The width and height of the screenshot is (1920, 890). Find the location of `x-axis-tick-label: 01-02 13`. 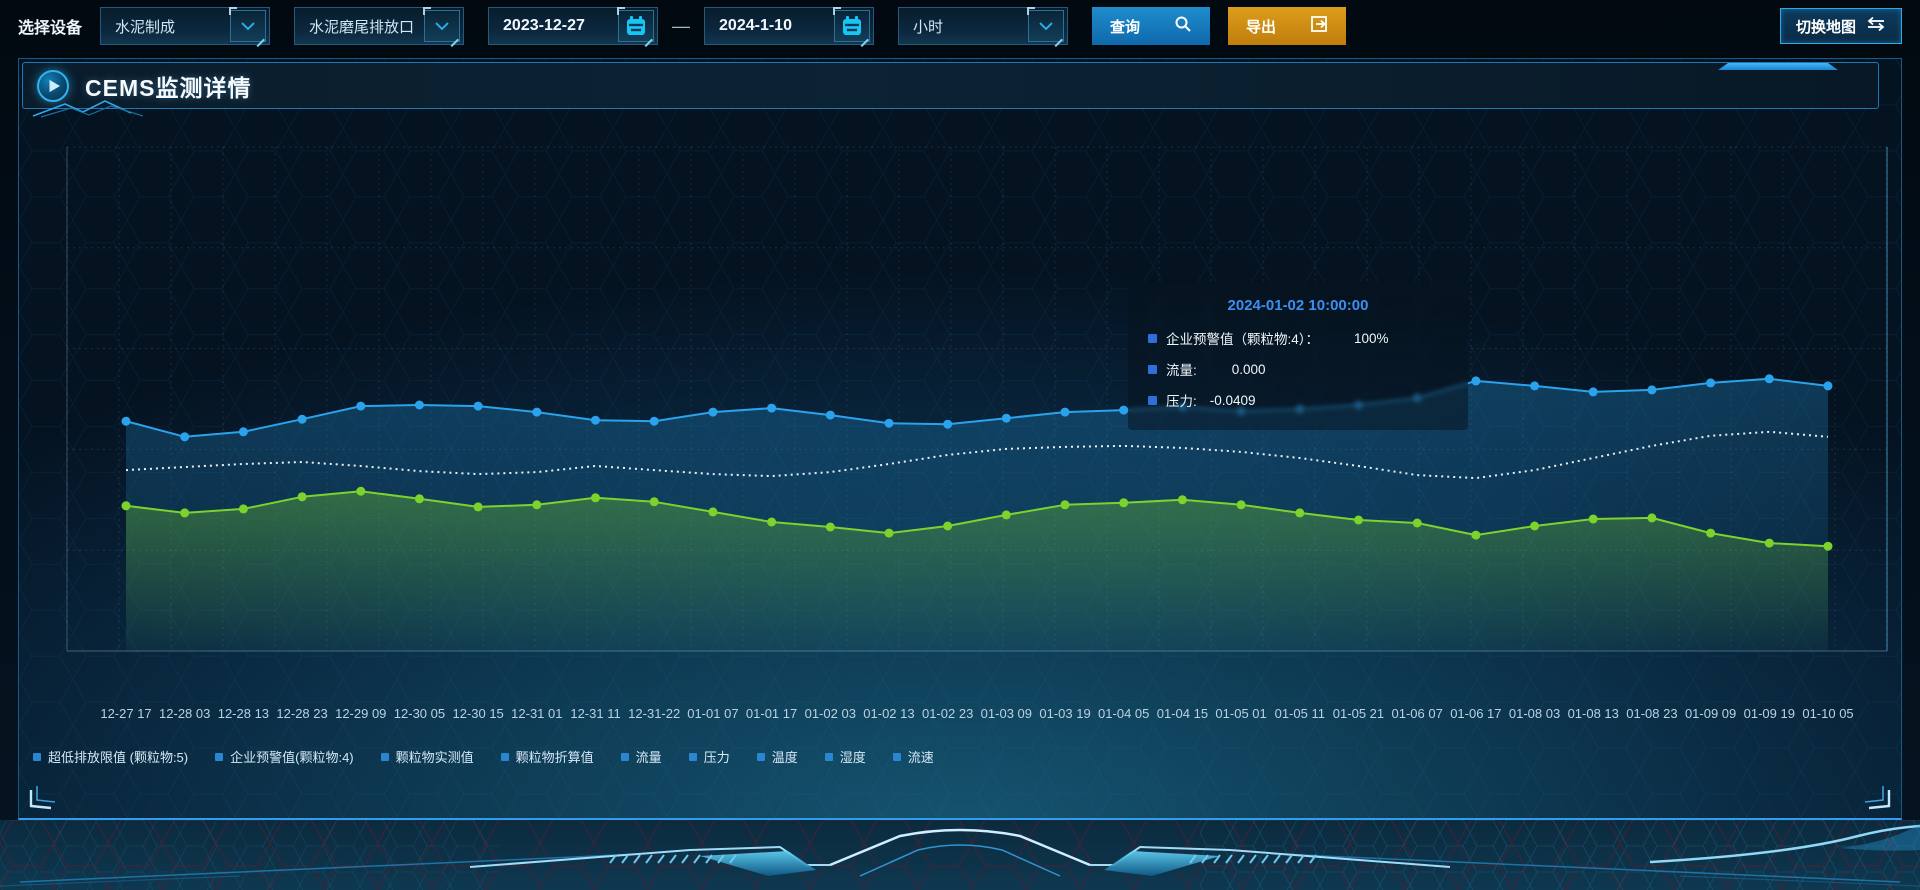

x-axis-tick-label: 01-02 13 is located at coordinates (889, 713).